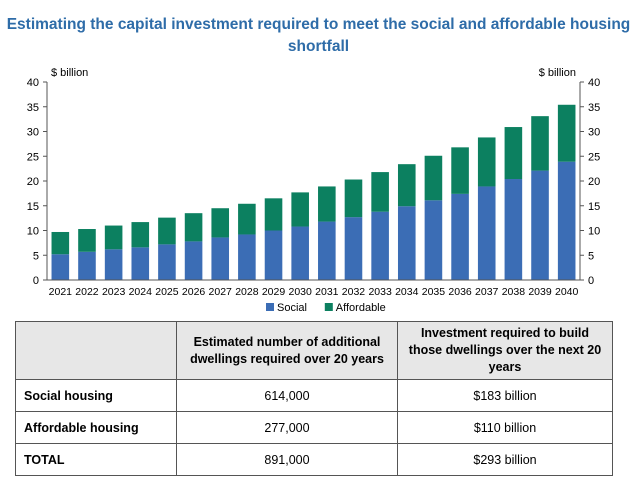 This screenshot has height=480, width=637. What do you see at coordinates (318, 46) in the screenshot?
I see `chart-title-line-2: shortfall` at bounding box center [318, 46].